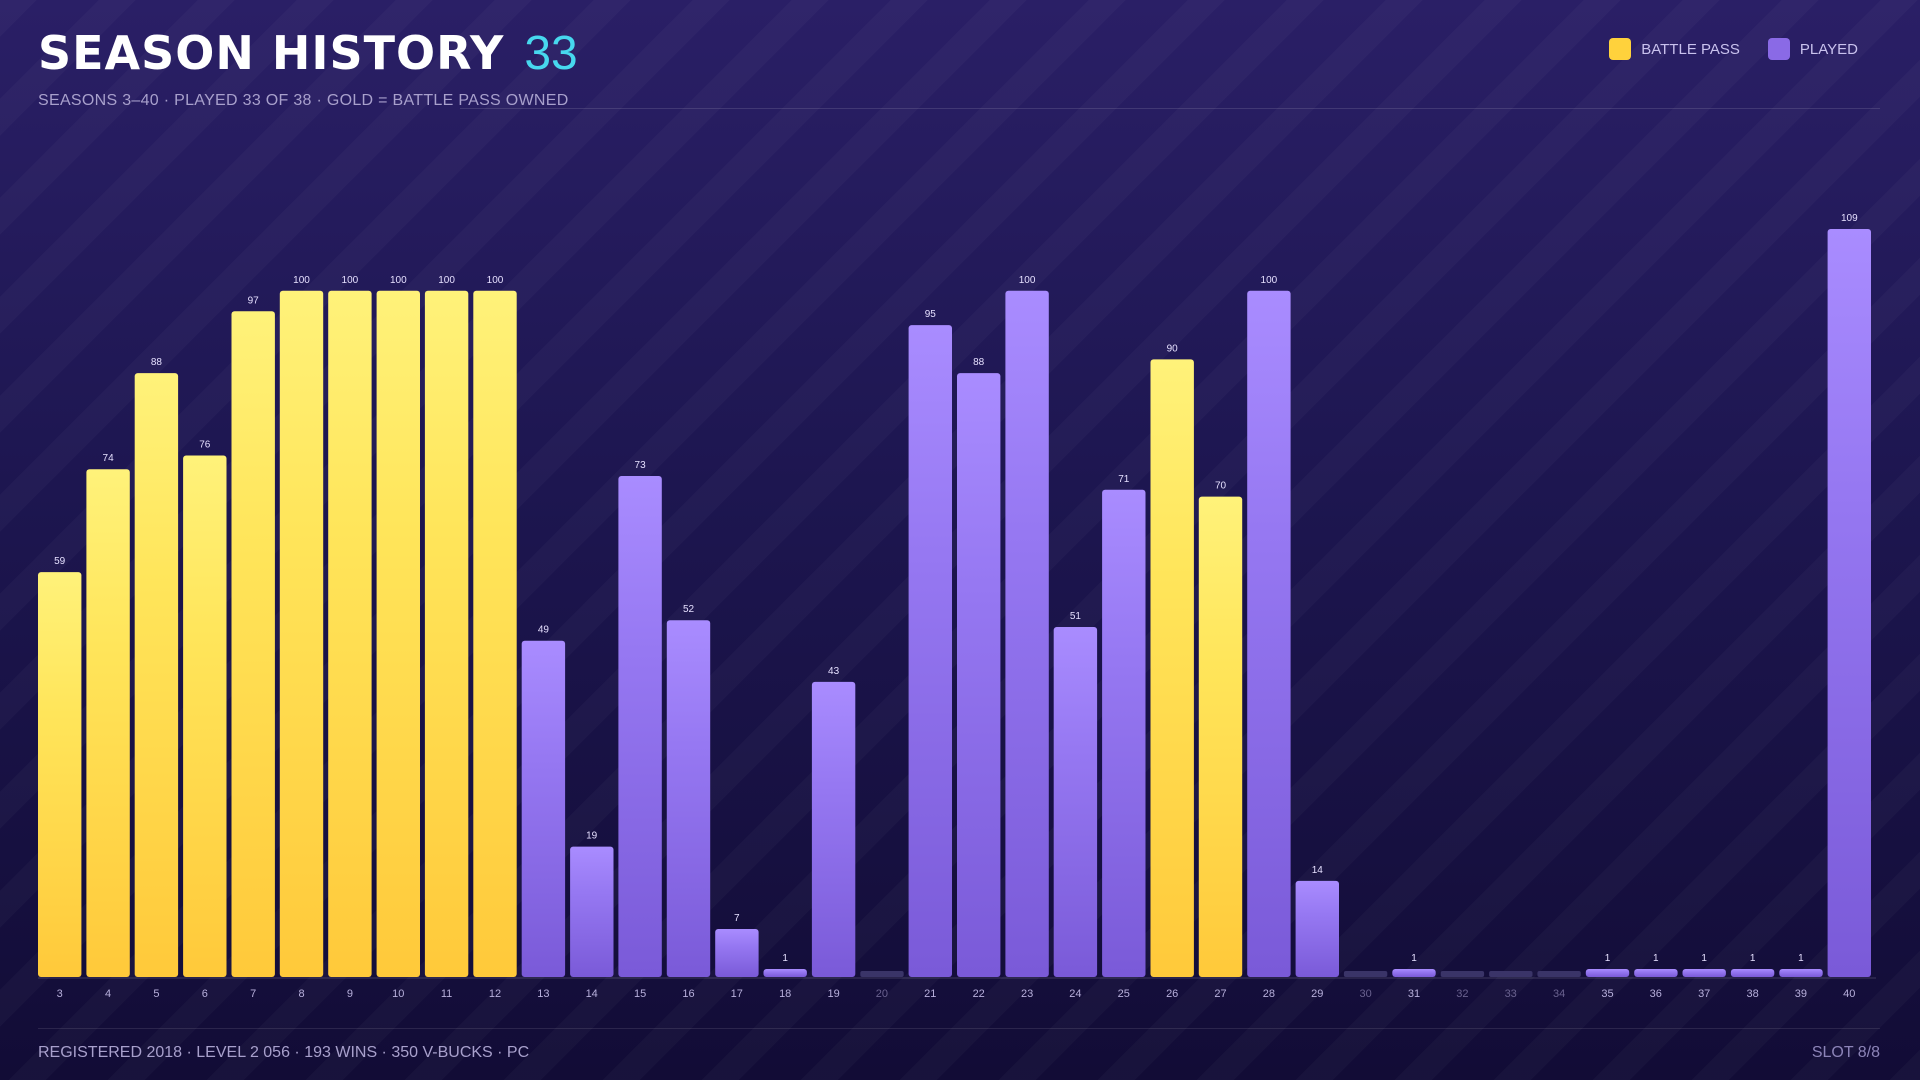 This screenshot has width=1920, height=1080. Describe the element at coordinates (1220, 994) in the screenshot. I see `tick-label-season-27: 27` at that location.